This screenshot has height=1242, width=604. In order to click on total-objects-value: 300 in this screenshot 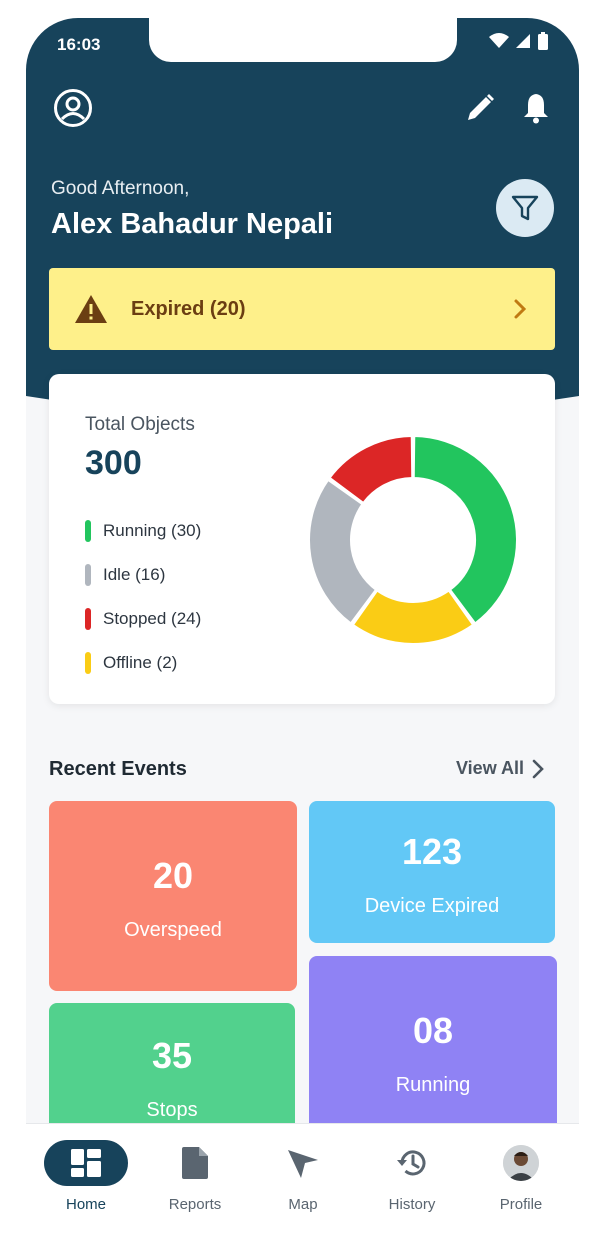, I will do `click(113, 463)`.